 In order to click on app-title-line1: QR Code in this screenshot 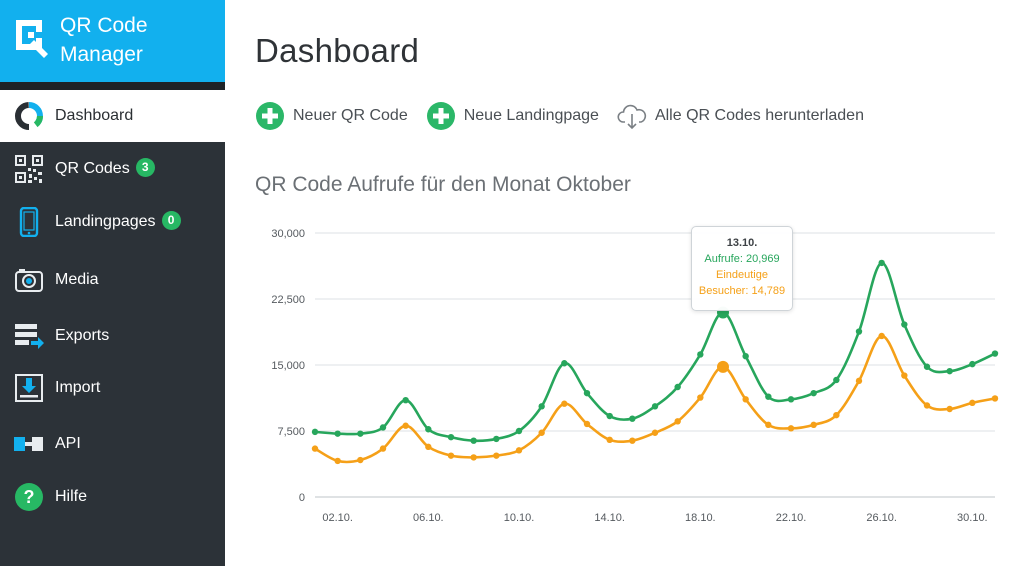, I will do `click(104, 25)`.